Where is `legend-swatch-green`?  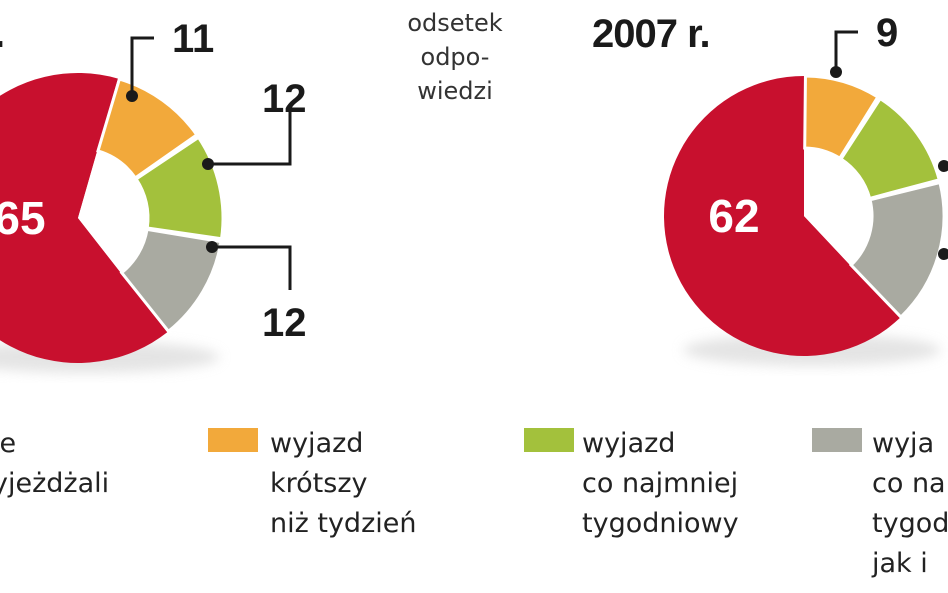 legend-swatch-green is located at coordinates (549, 440).